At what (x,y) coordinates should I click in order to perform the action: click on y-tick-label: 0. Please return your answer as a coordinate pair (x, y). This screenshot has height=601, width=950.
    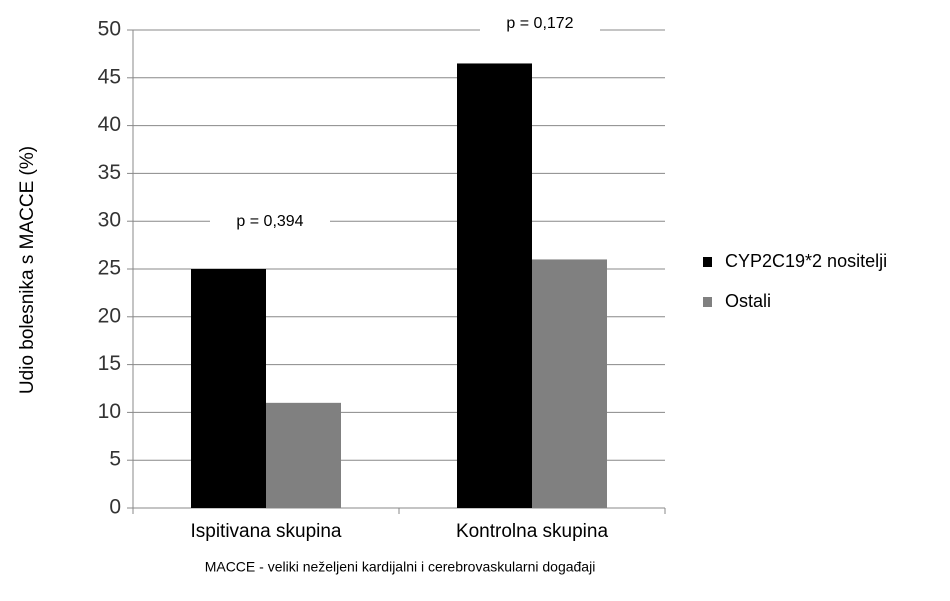
    Looking at the image, I should click on (115, 507).